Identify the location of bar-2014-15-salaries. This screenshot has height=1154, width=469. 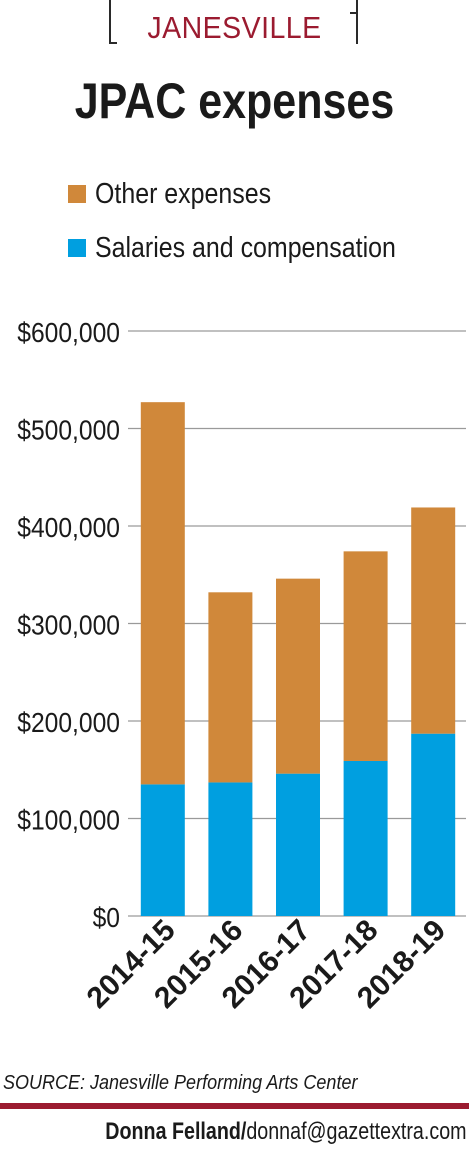
(162, 850).